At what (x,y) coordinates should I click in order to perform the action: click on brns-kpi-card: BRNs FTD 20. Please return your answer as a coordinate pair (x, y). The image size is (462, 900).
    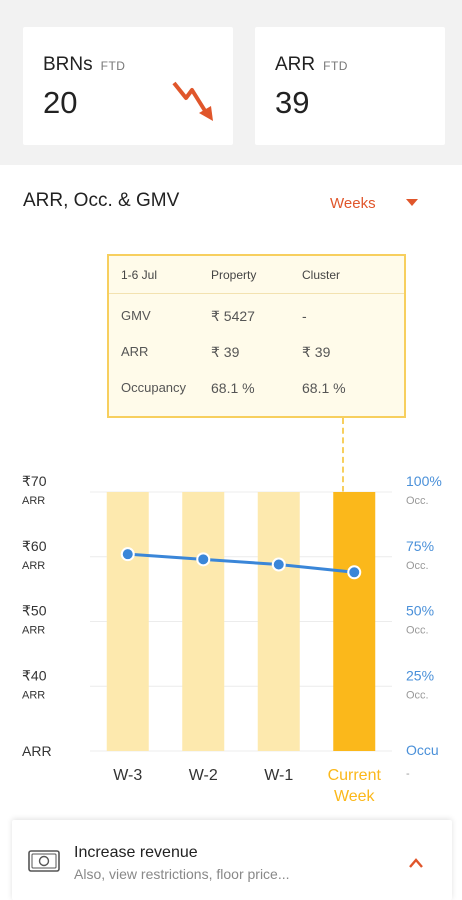
    Looking at the image, I should click on (128, 86).